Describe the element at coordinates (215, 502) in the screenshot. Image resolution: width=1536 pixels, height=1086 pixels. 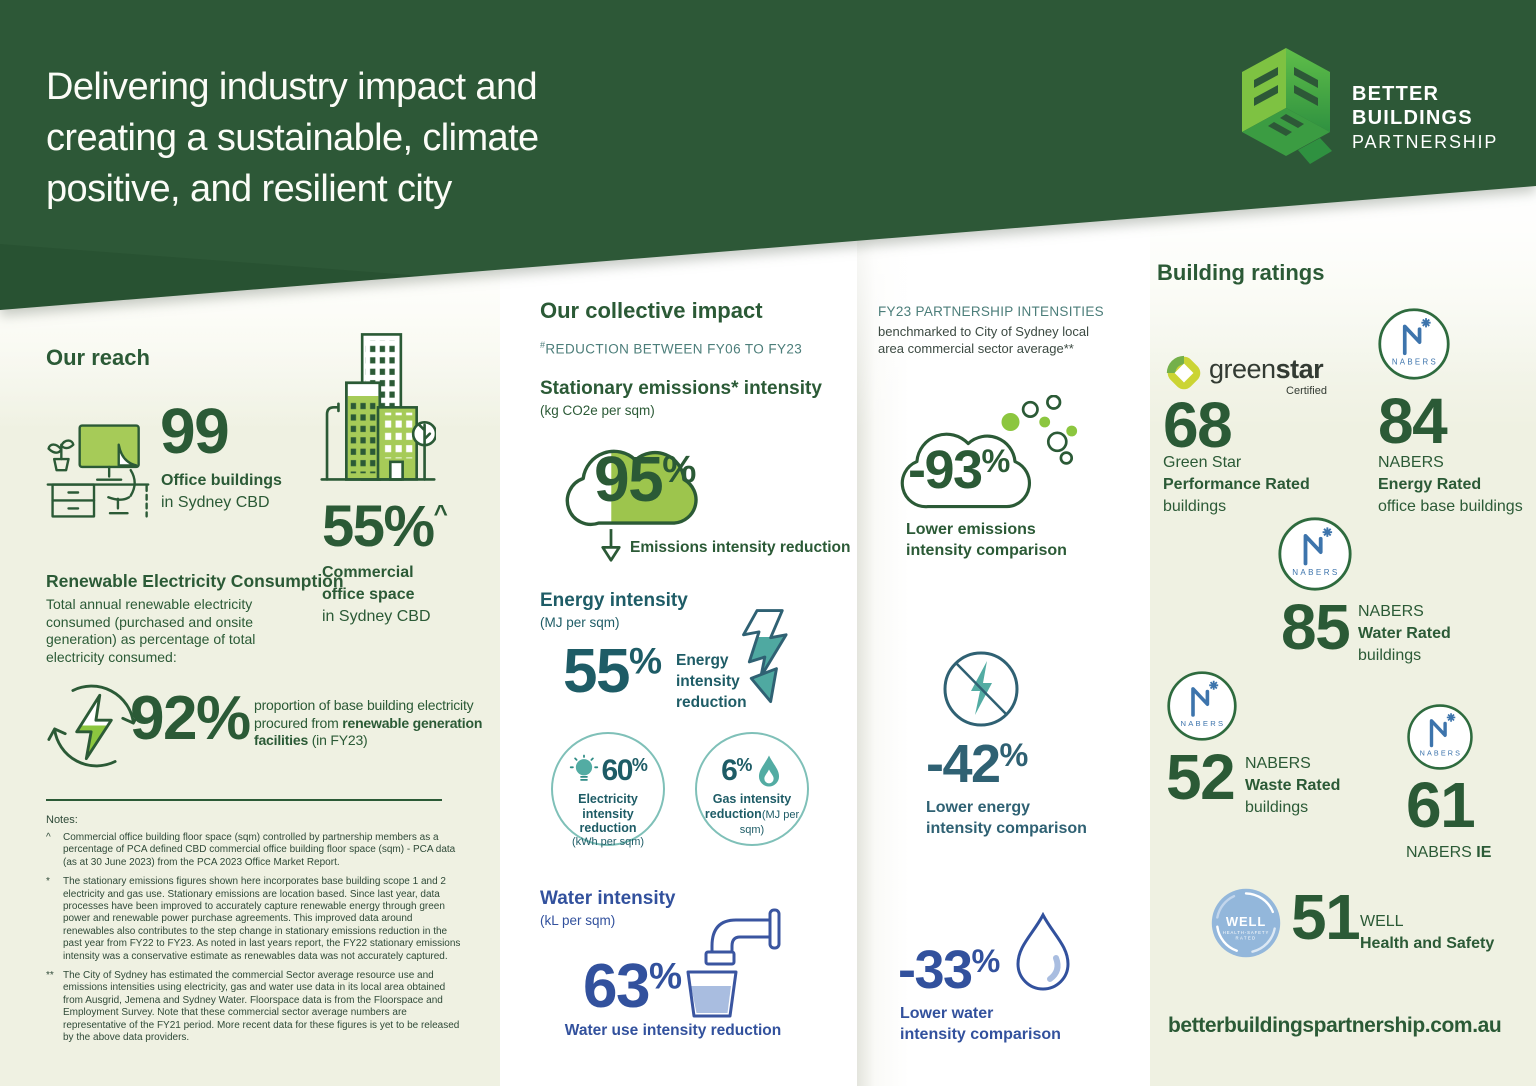
I see `office-buildings-sublabel: in Sydney CBD` at that location.